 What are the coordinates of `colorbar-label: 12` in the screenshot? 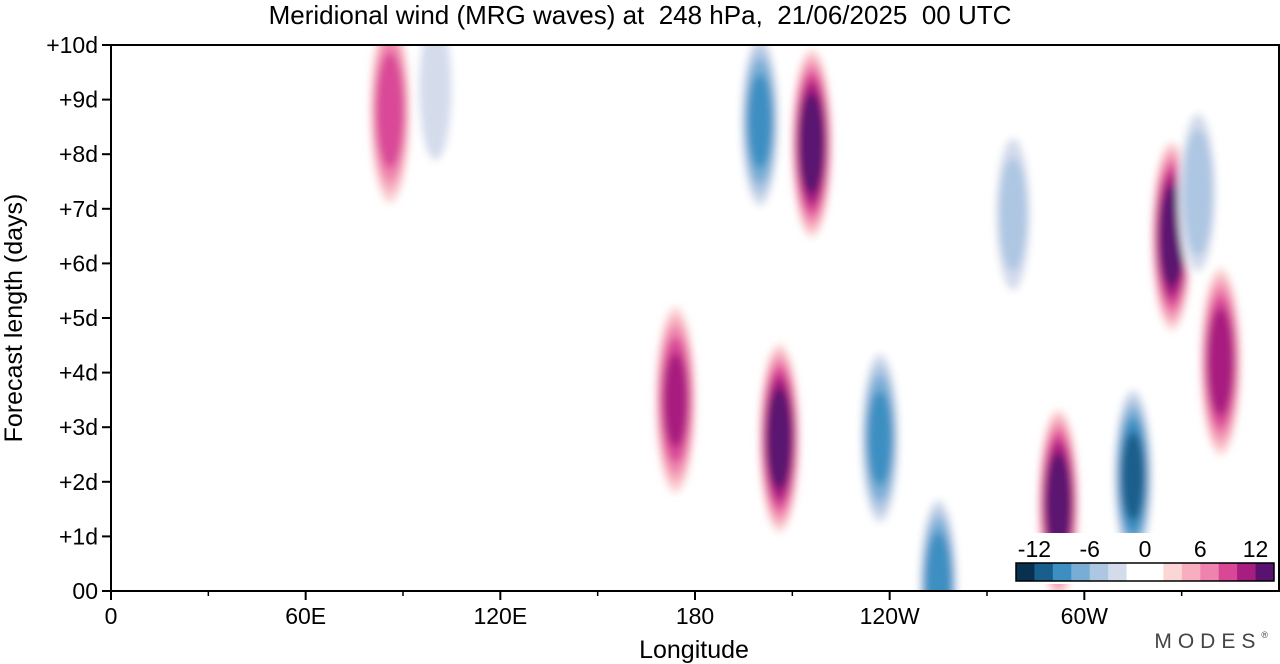 It's located at (1256, 549).